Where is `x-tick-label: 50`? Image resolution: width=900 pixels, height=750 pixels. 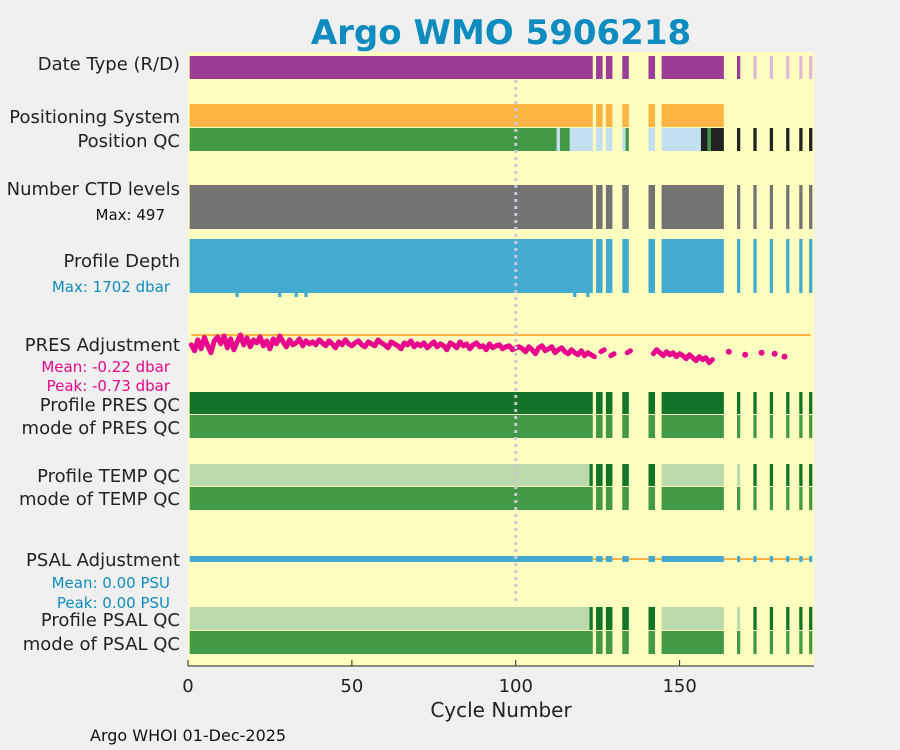 x-tick-label: 50 is located at coordinates (351, 686).